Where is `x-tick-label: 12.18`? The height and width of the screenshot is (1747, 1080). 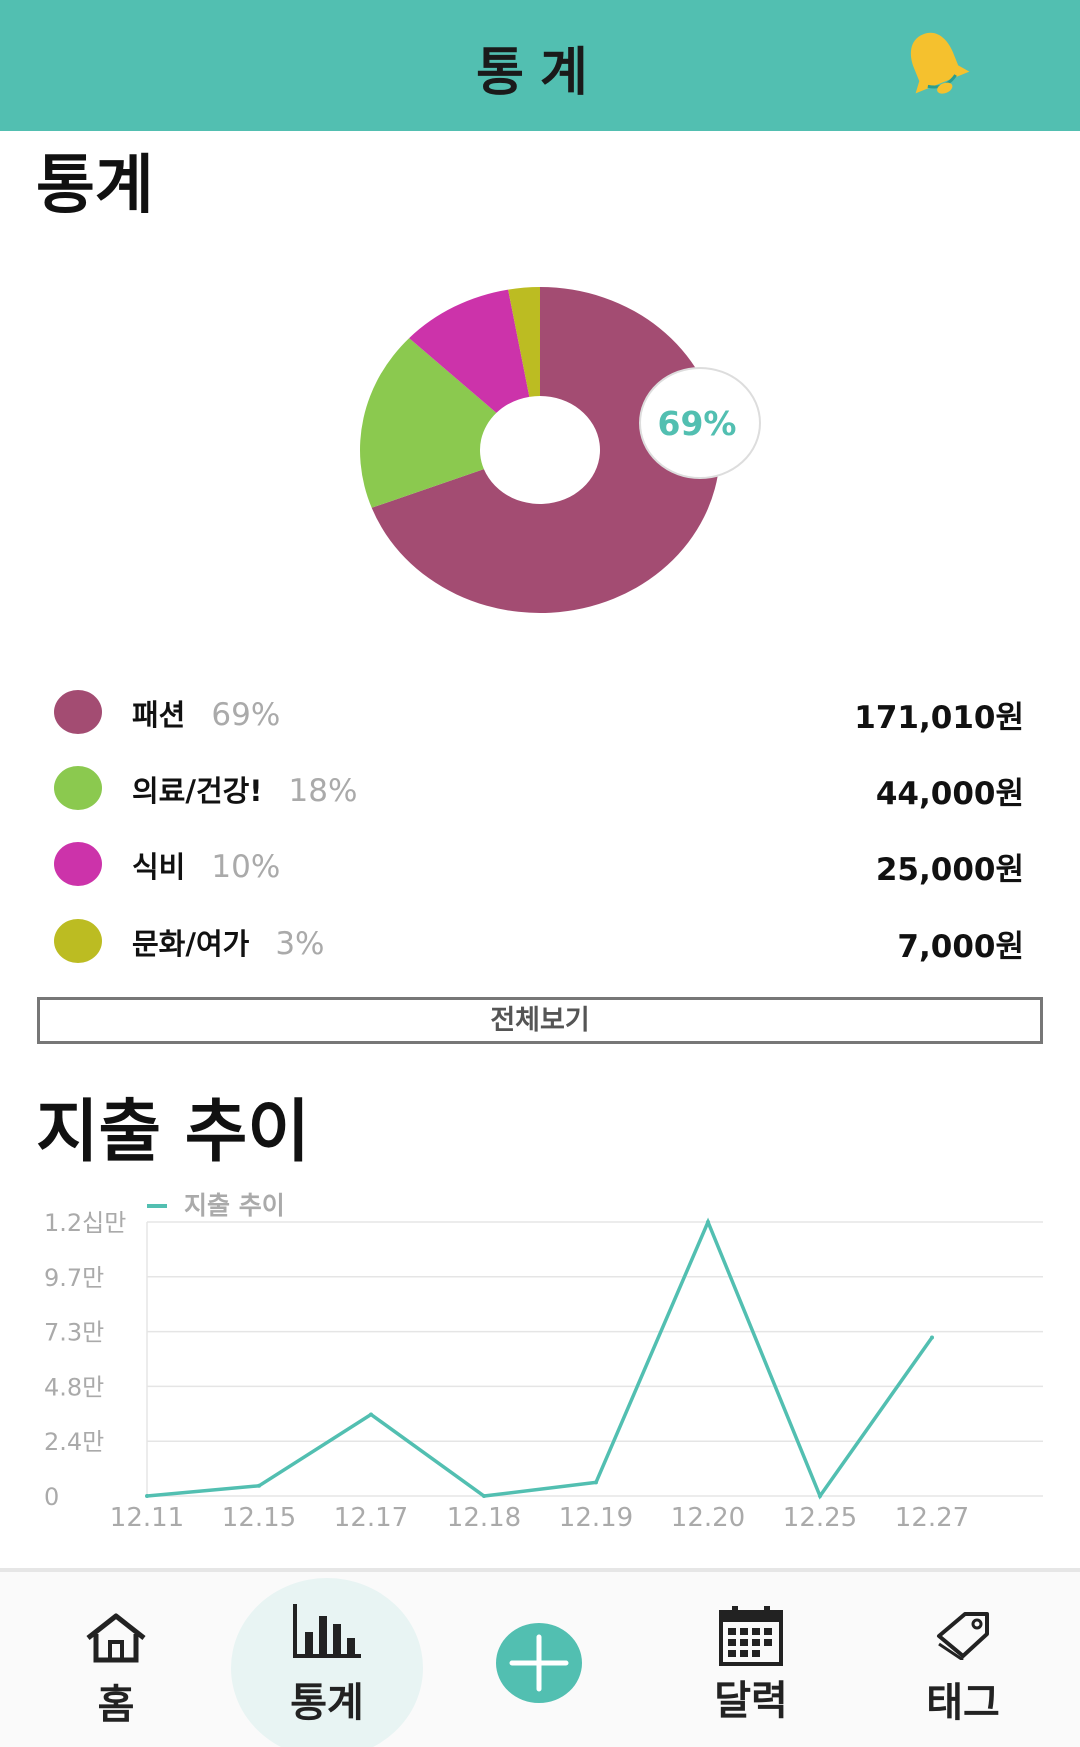
x-tick-label: 12.18 is located at coordinates (484, 1518).